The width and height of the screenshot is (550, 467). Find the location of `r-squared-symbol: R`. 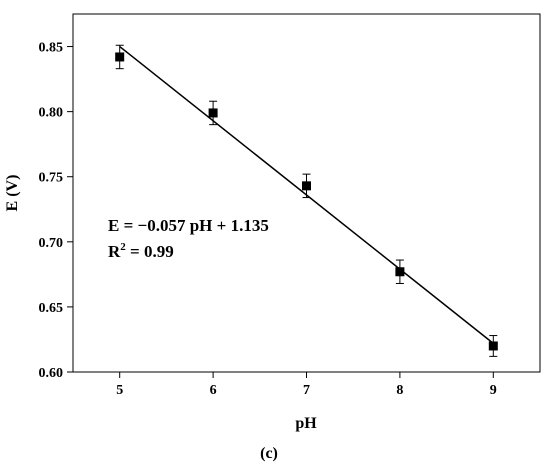

r-squared-symbol: R is located at coordinates (114, 251).